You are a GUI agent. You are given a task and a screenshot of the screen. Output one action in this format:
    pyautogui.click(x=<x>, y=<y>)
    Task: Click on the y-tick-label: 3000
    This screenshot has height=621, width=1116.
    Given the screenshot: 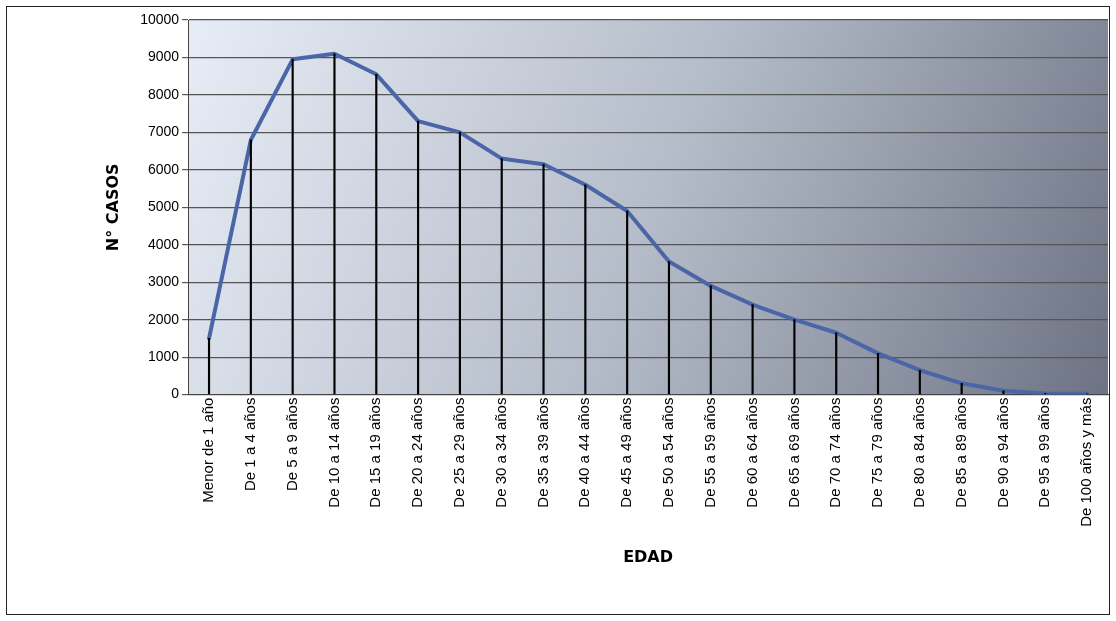 What is the action you would take?
    pyautogui.click(x=163, y=281)
    